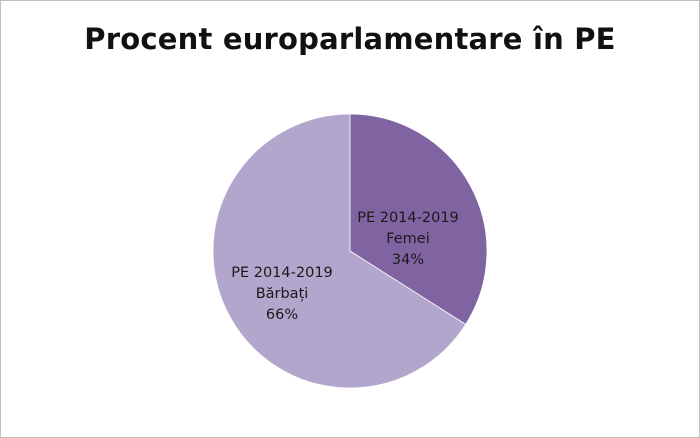  I want to click on pie-slice-femei, so click(418, 219).